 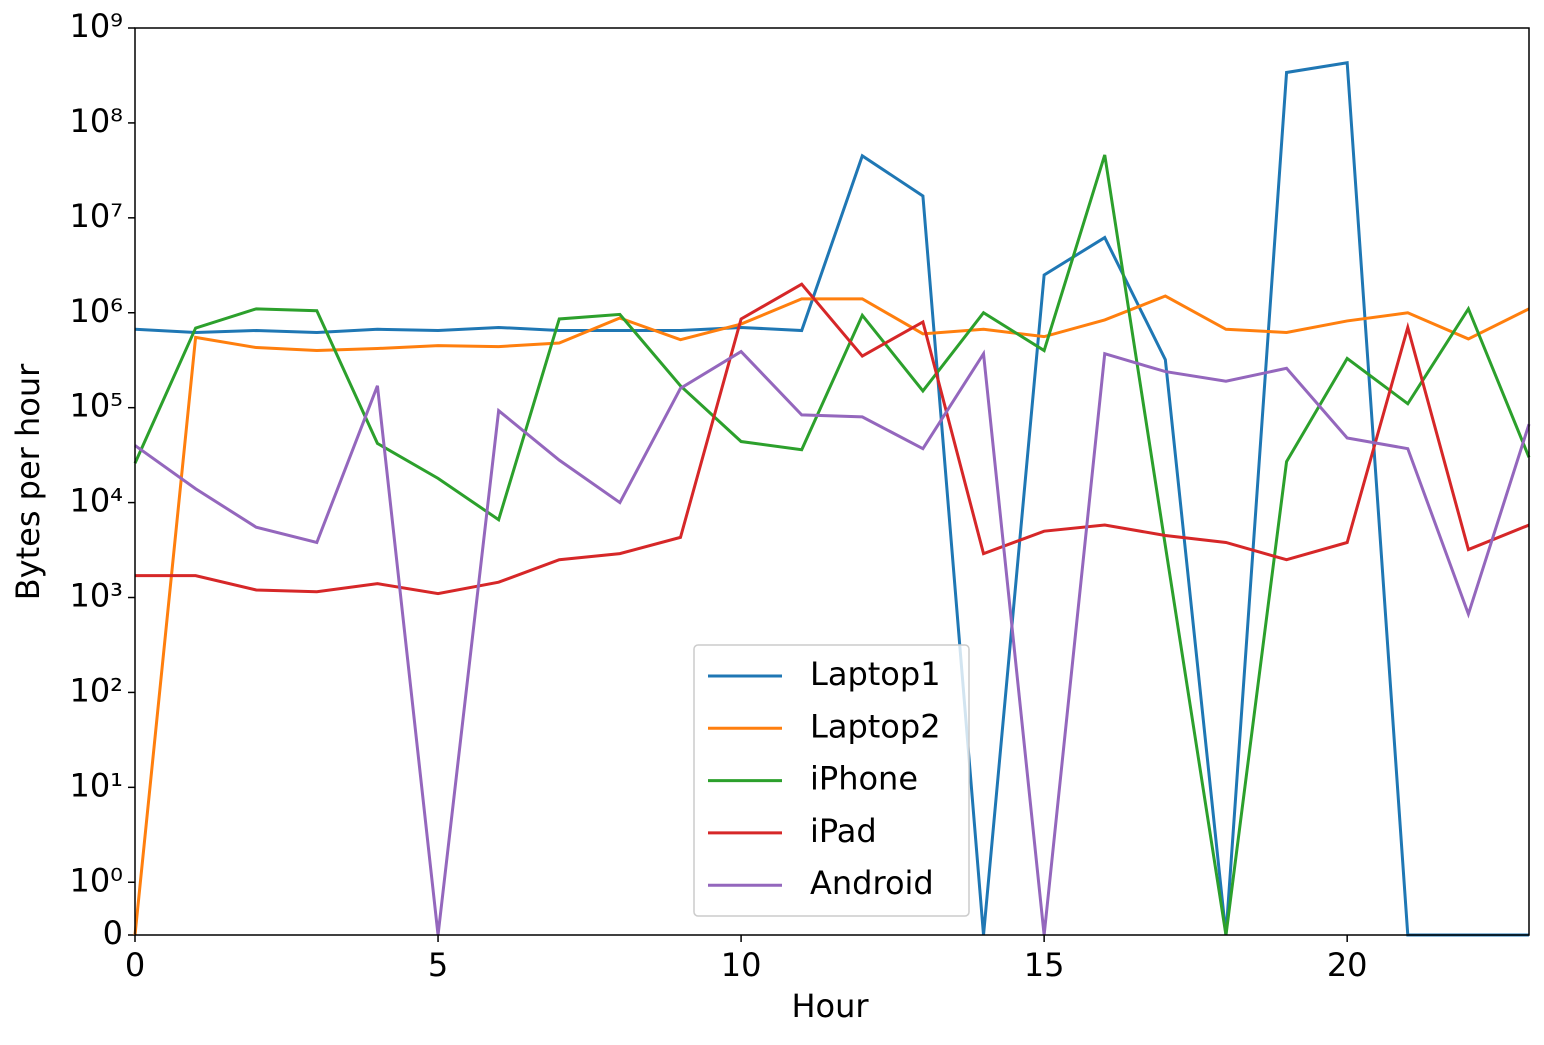 What do you see at coordinates (96, 311) in the screenshot?
I see `y-tick-label: 10⁶` at bounding box center [96, 311].